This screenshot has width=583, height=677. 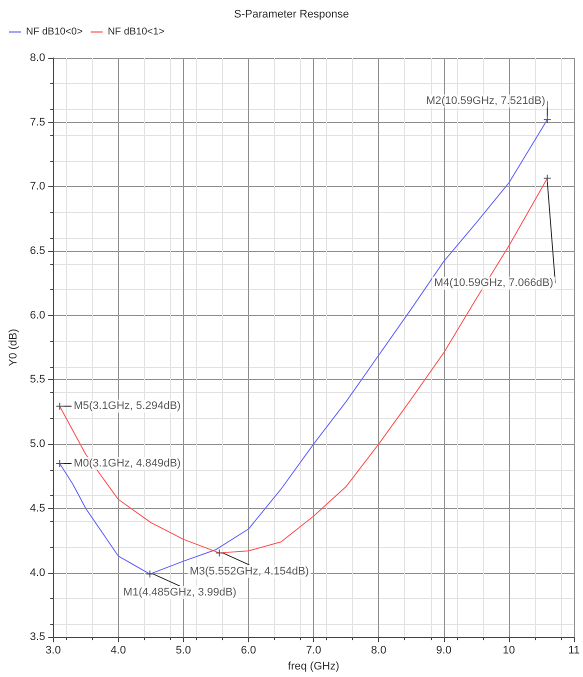 What do you see at coordinates (378, 650) in the screenshot?
I see `x-tick-label: 8.0` at bounding box center [378, 650].